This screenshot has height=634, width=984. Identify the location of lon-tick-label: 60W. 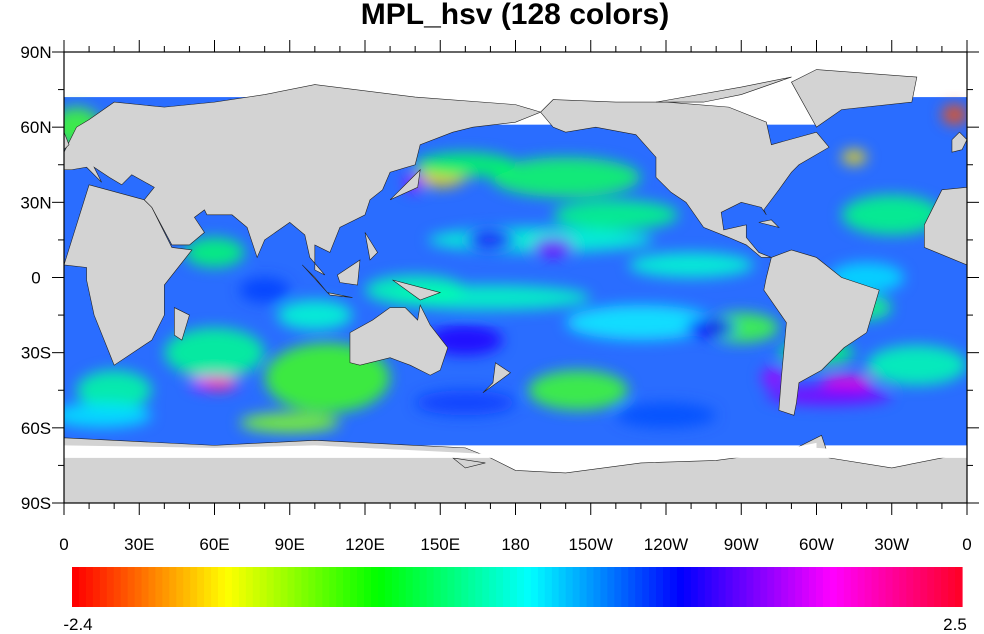
(816, 544).